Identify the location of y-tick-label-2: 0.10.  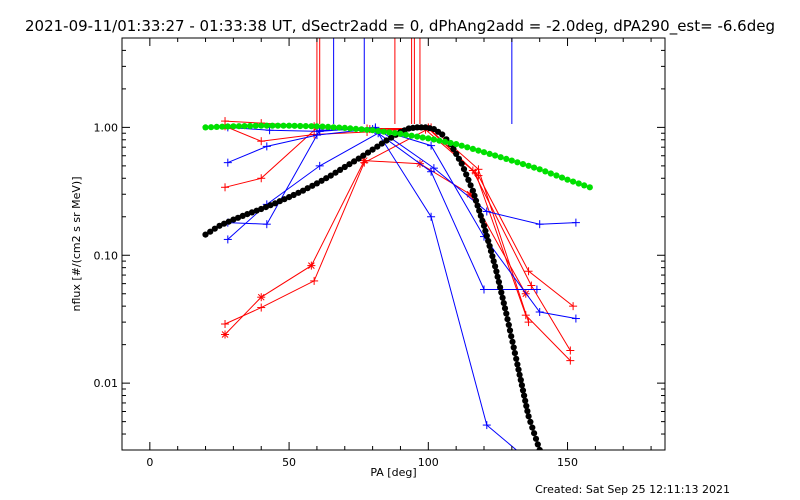
(106, 255).